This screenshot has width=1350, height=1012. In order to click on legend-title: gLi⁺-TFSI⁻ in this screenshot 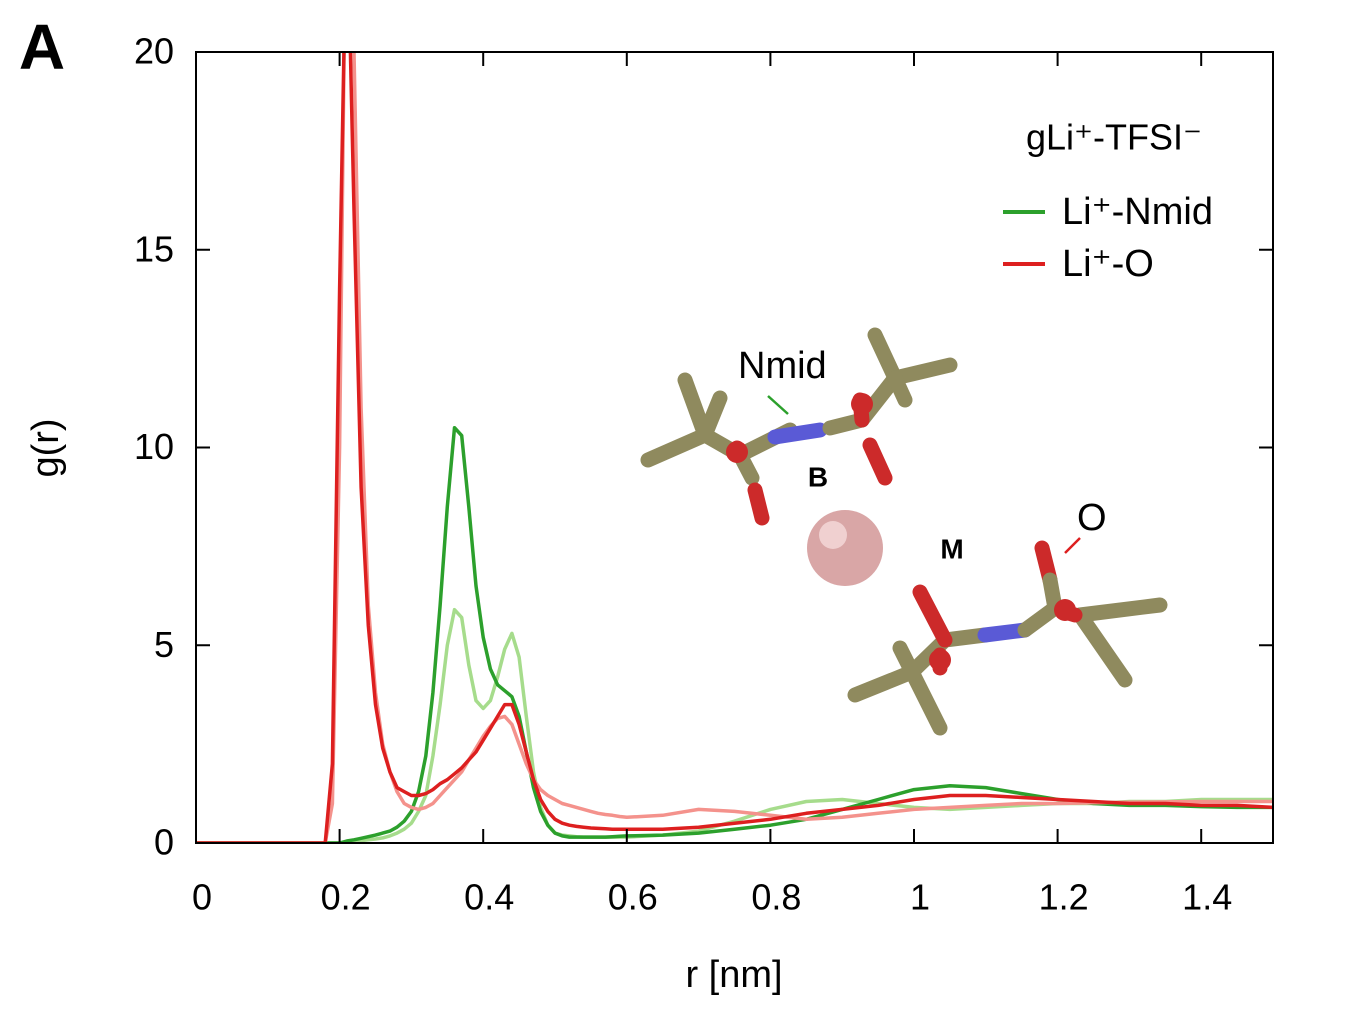, I will do `click(1114, 137)`.